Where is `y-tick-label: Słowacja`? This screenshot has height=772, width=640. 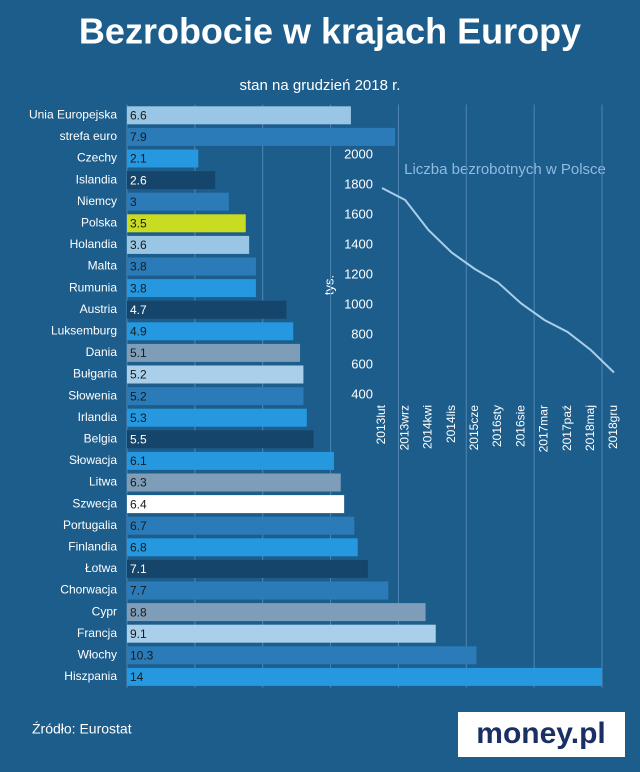 y-tick-label: Słowacja is located at coordinates (93, 460).